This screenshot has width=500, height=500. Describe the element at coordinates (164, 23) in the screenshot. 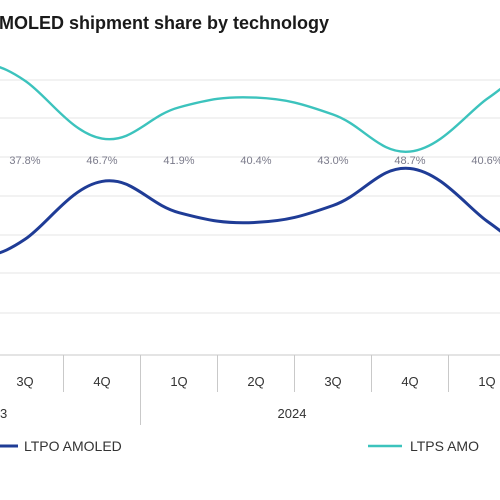

I see `chart-title: AMOLED shipment share by technology` at that location.